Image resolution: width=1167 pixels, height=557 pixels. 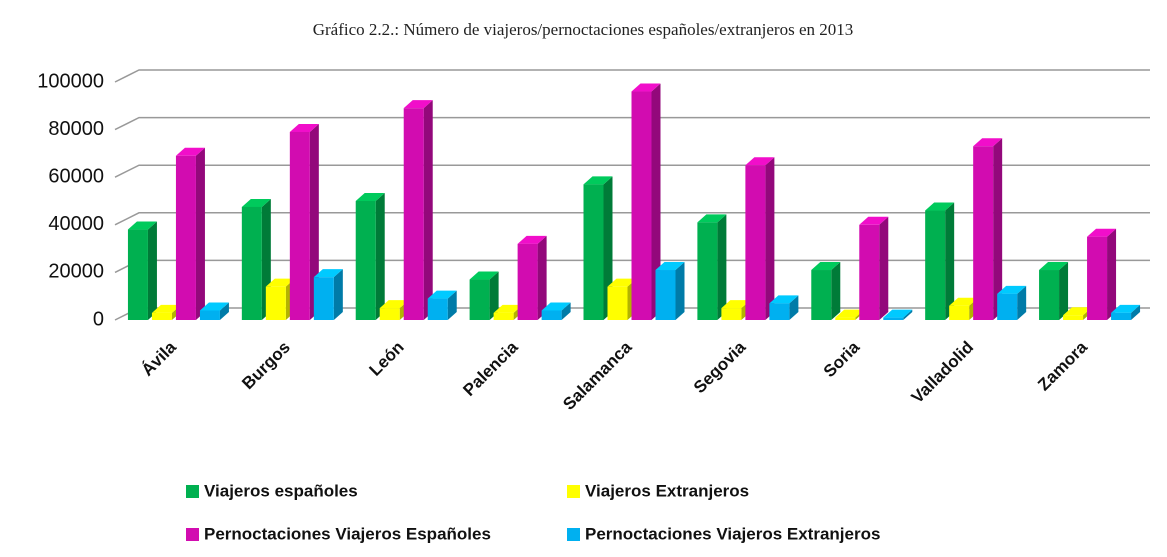 What do you see at coordinates (281, 490) in the screenshot?
I see `legend-label: Viajeros españoles` at bounding box center [281, 490].